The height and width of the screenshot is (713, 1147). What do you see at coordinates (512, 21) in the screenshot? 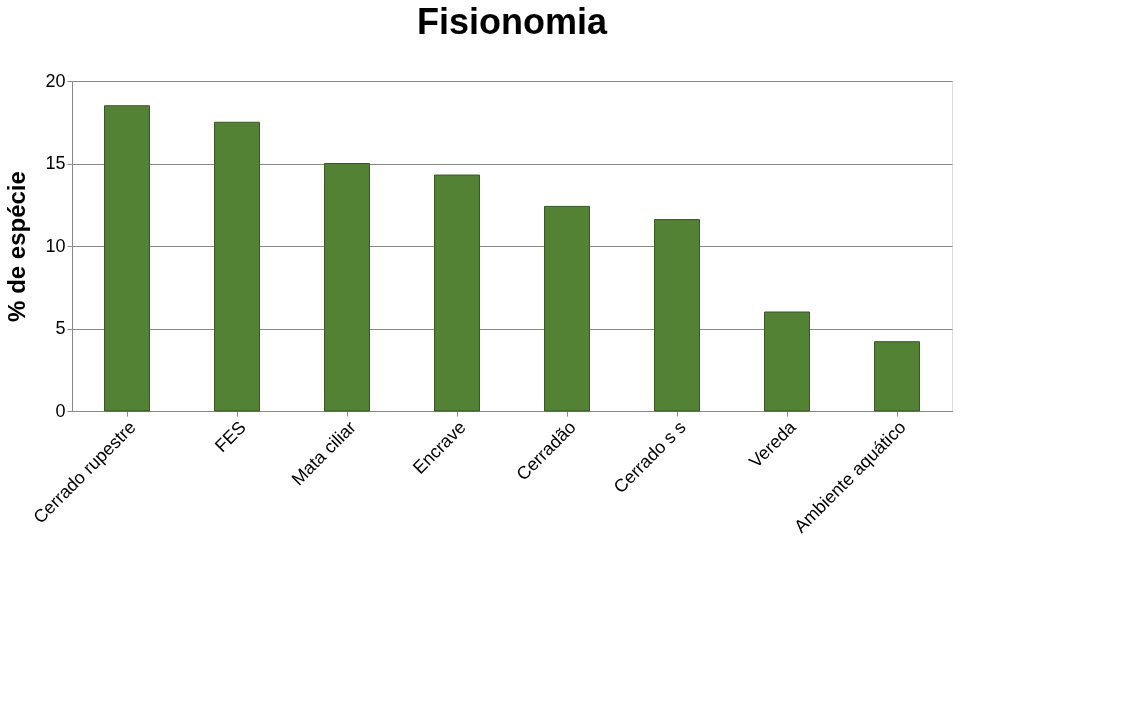
I see `chart-title: Fisionomia` at bounding box center [512, 21].